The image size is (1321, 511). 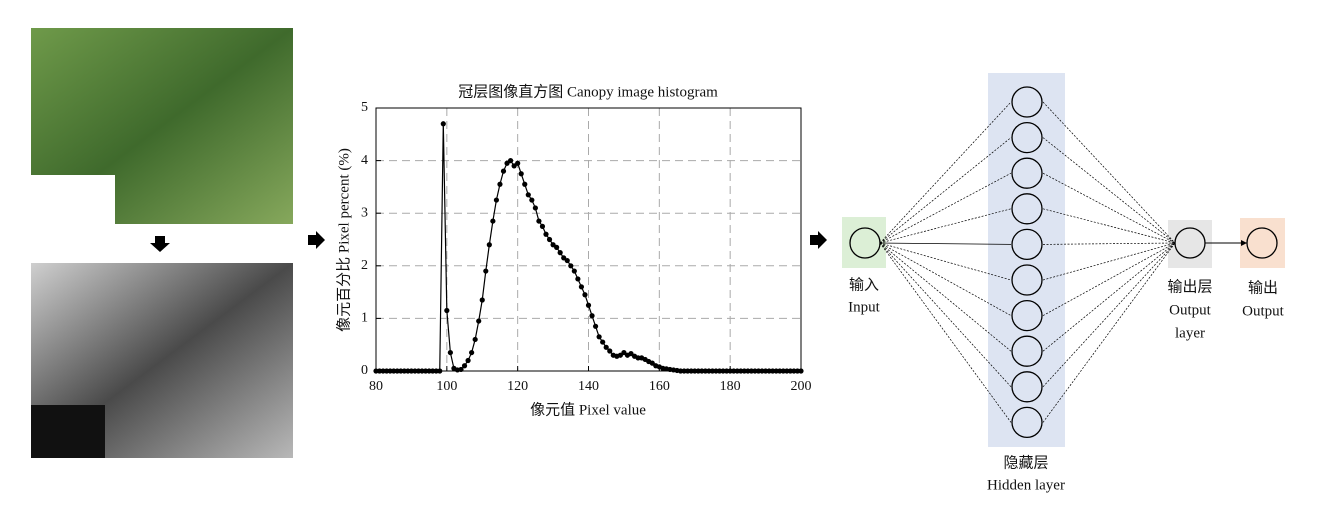 What do you see at coordinates (68, 431) in the screenshot?
I see `photo-mask` at bounding box center [68, 431].